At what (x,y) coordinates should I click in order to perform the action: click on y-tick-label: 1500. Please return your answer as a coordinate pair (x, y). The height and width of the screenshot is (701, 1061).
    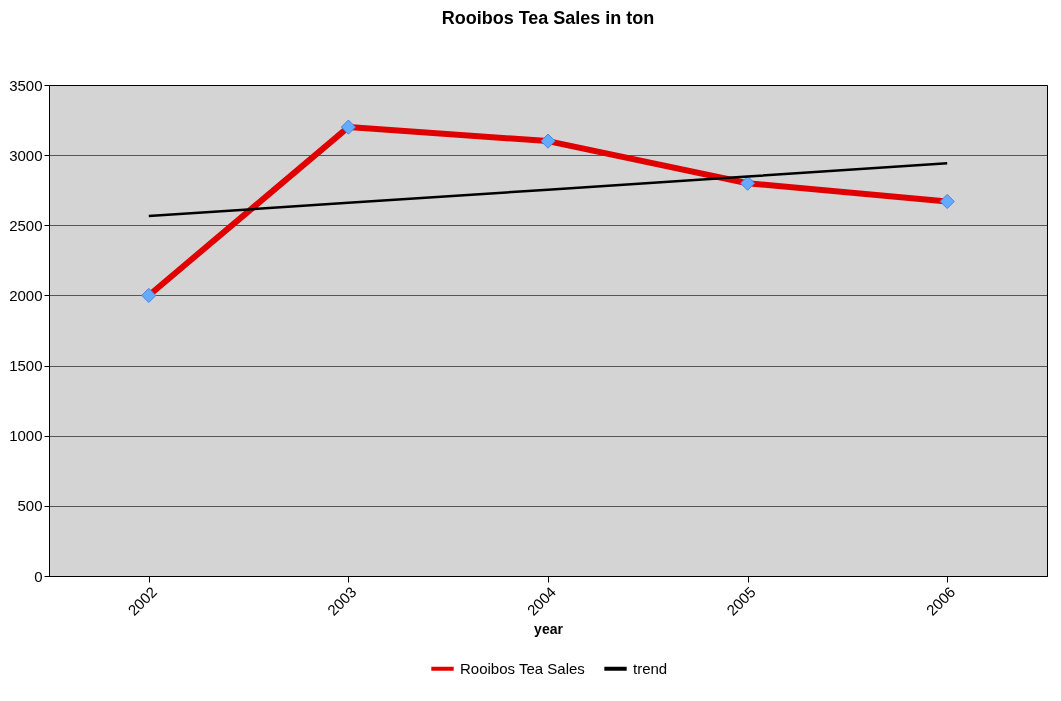
    Looking at the image, I should click on (26, 366).